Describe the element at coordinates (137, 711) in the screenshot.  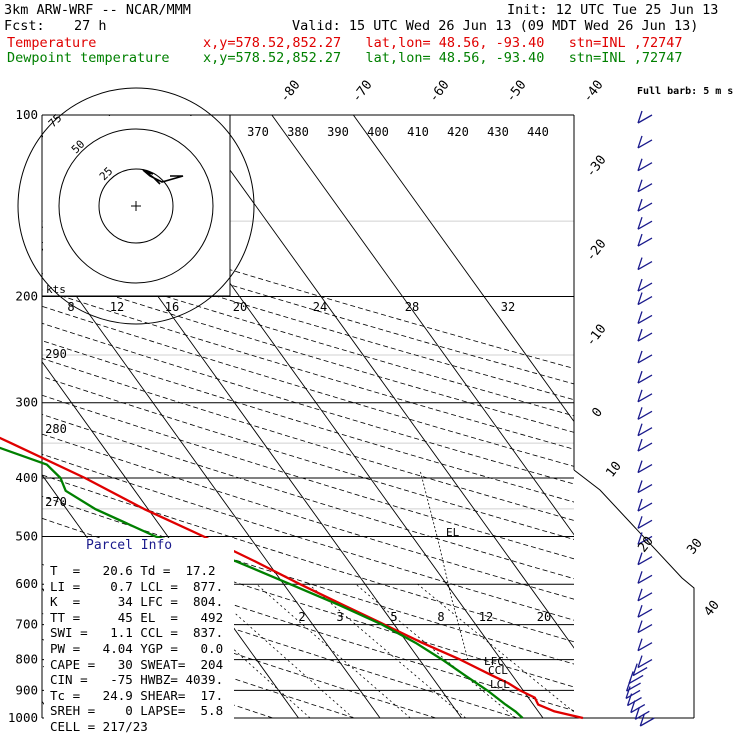
I see `parcel-row: SREH = 0 LAPSE= 5.8` at that location.